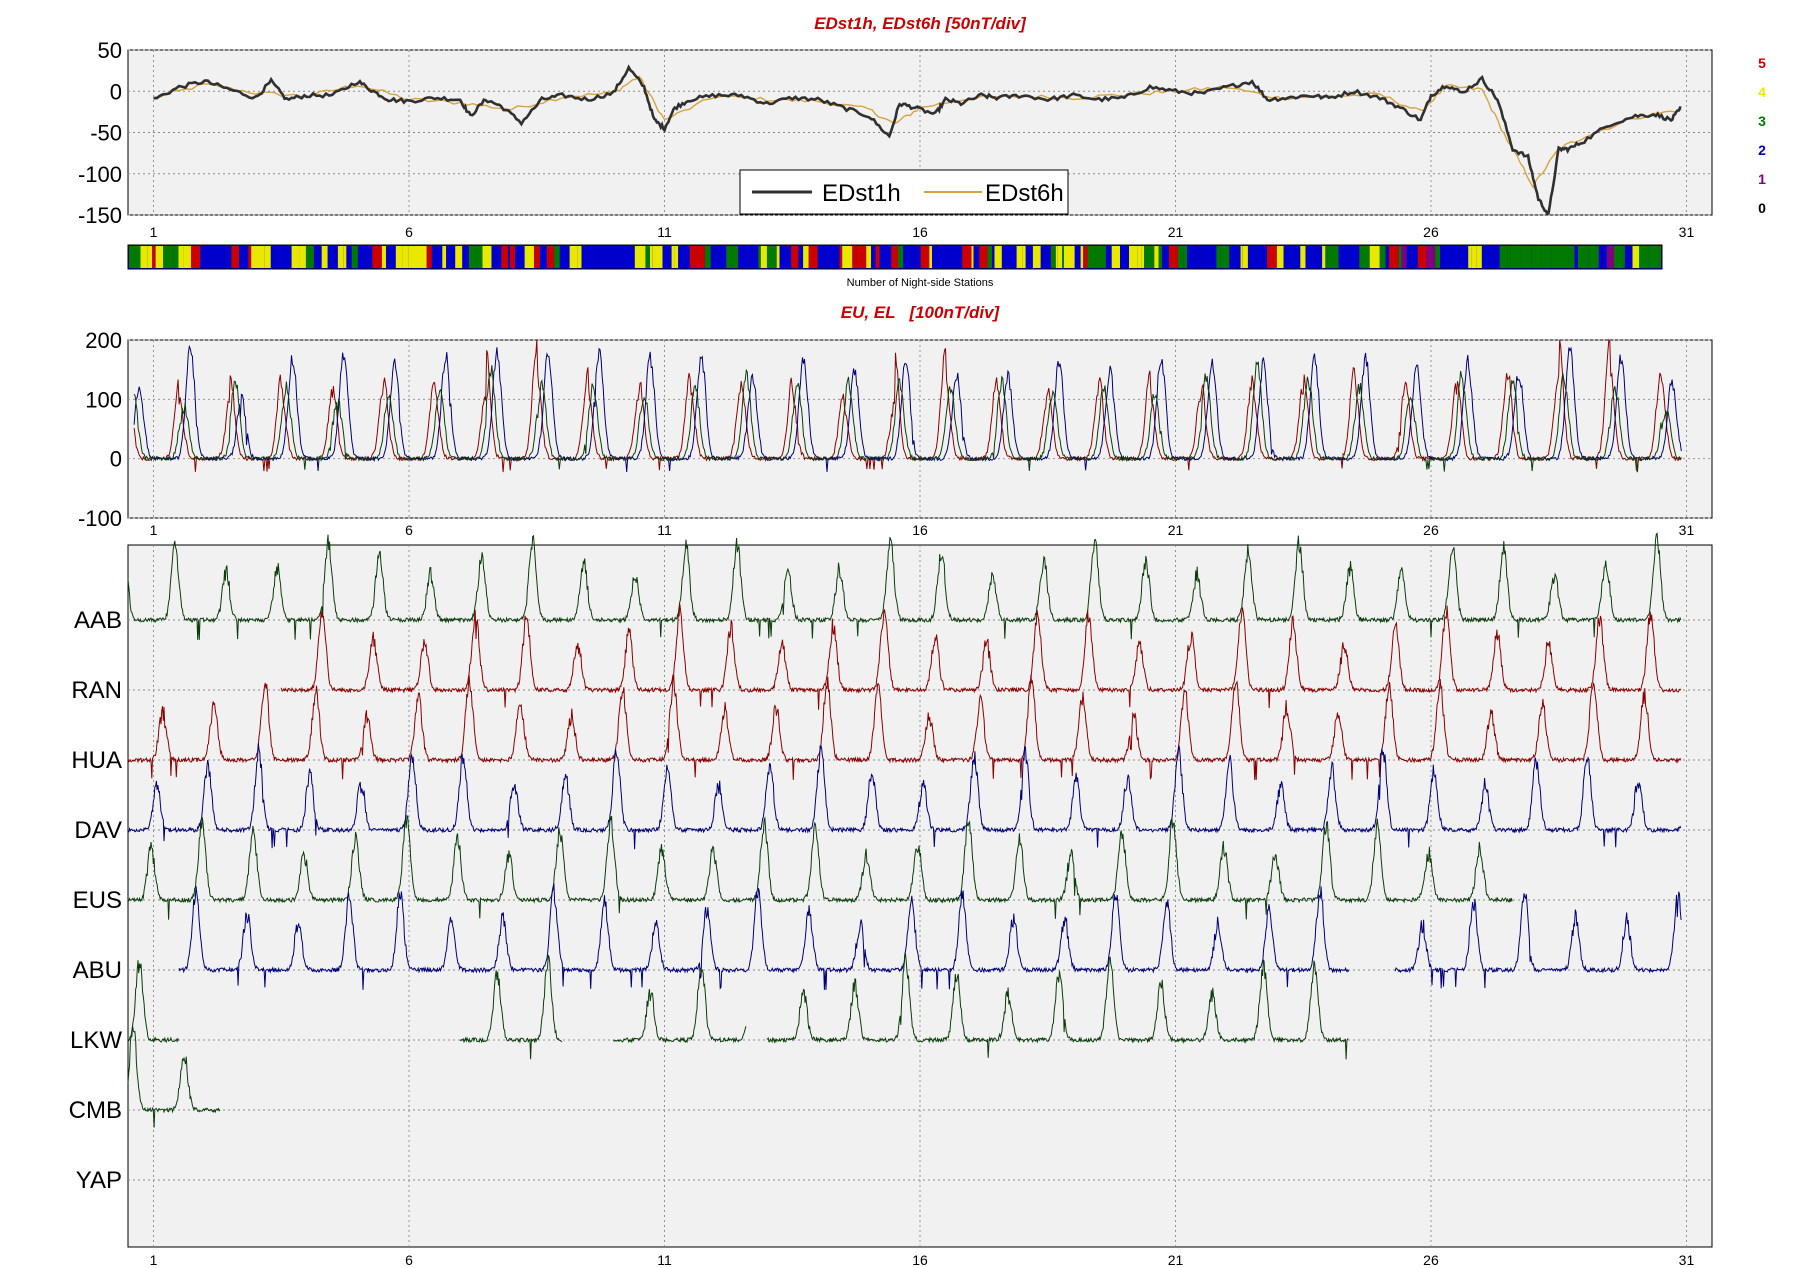 The image size is (1801, 1268). I want to click on legend: EDst1h EDst6h, so click(904, 192).